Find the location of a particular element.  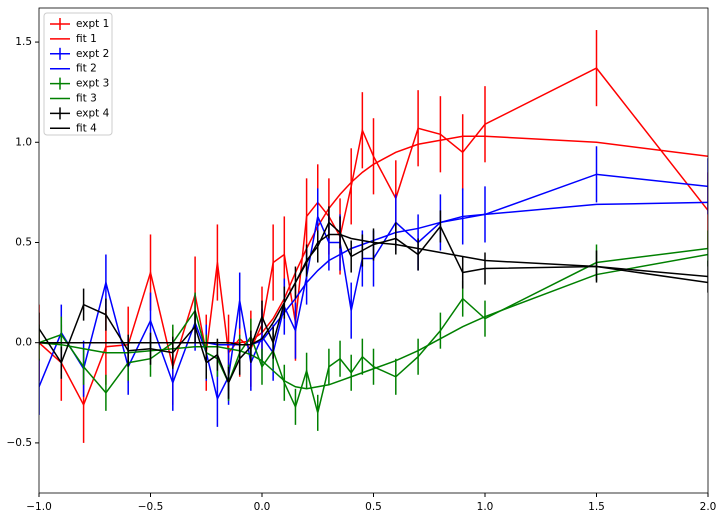

y-tick-label: 1.0 is located at coordinates (23, 142).